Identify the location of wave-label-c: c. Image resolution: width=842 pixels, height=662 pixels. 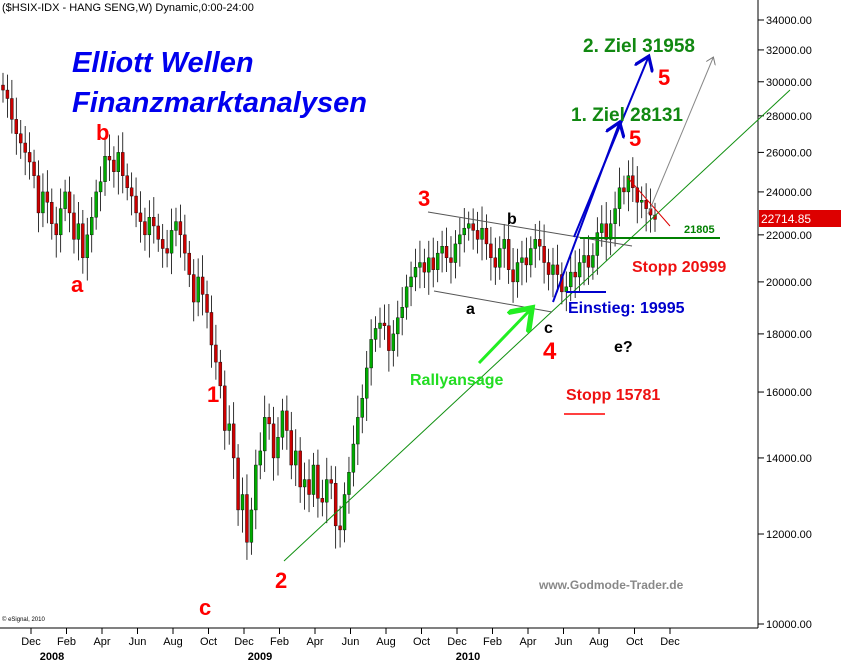
(205, 607).